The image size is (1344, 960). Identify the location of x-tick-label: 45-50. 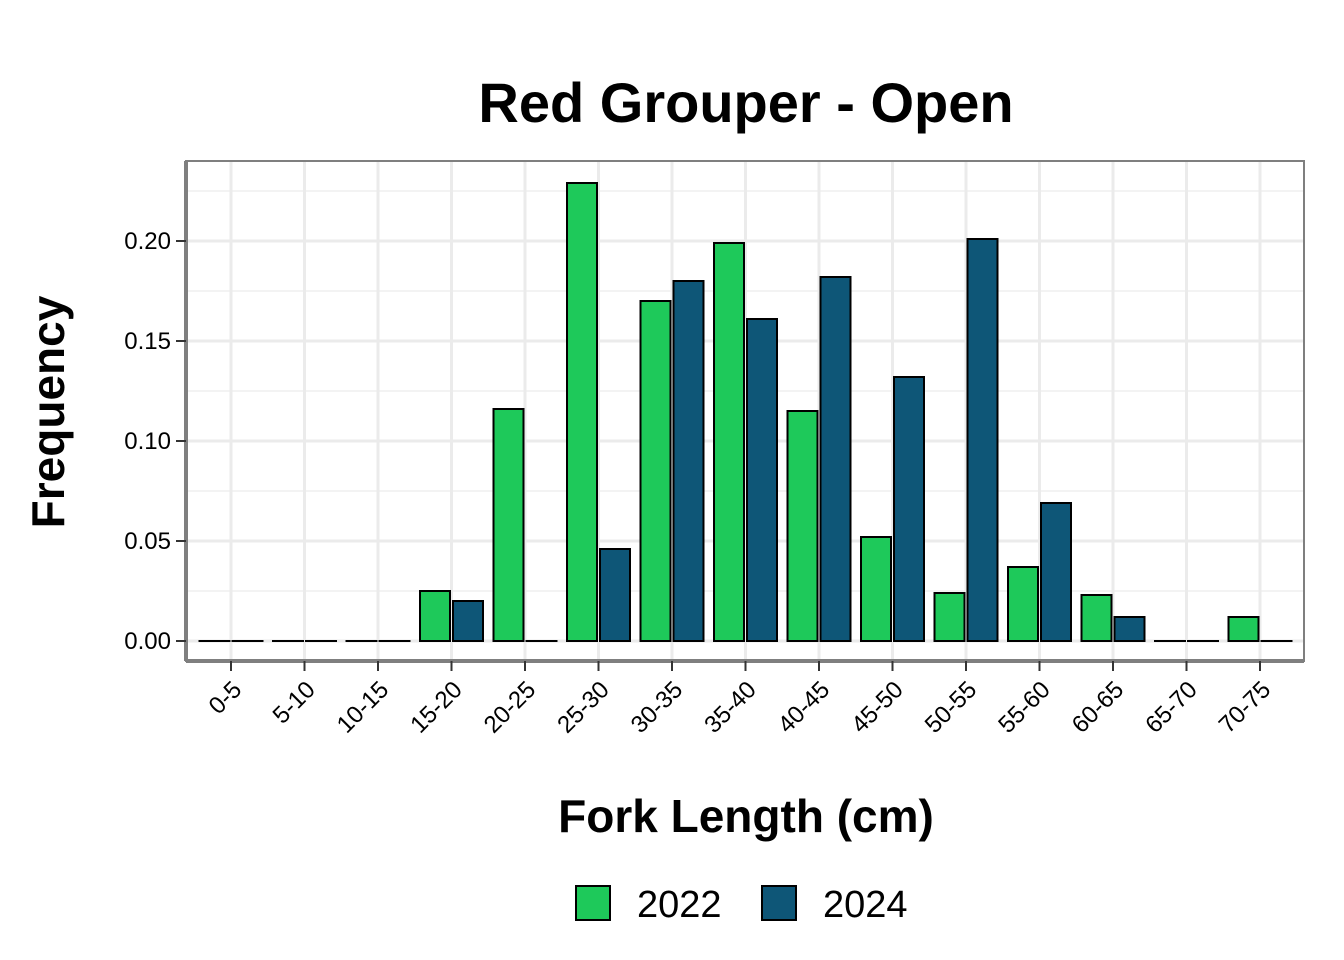
(877, 707).